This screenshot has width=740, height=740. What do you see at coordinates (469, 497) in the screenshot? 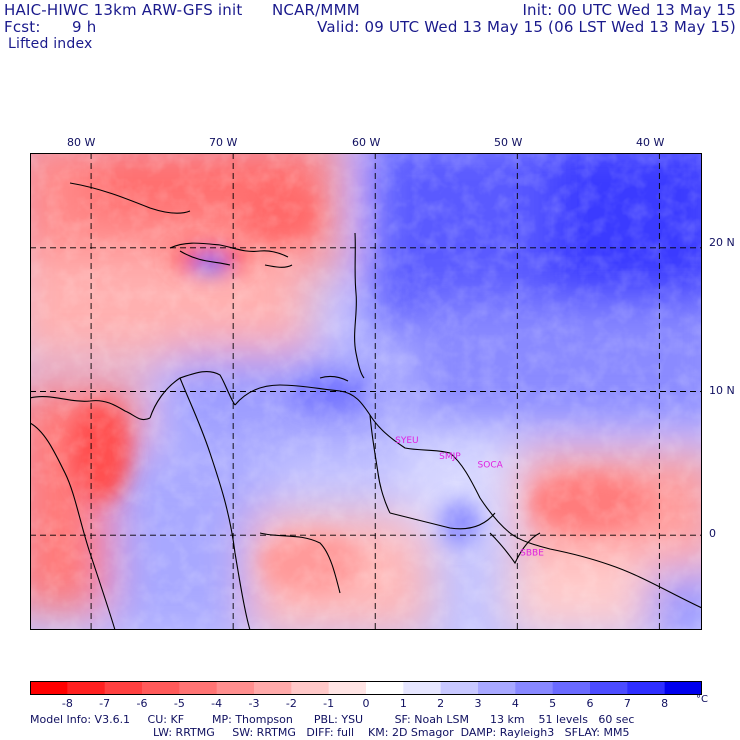
I see `station-labels: SYEU SMJP SOCA SBBE` at bounding box center [469, 497].